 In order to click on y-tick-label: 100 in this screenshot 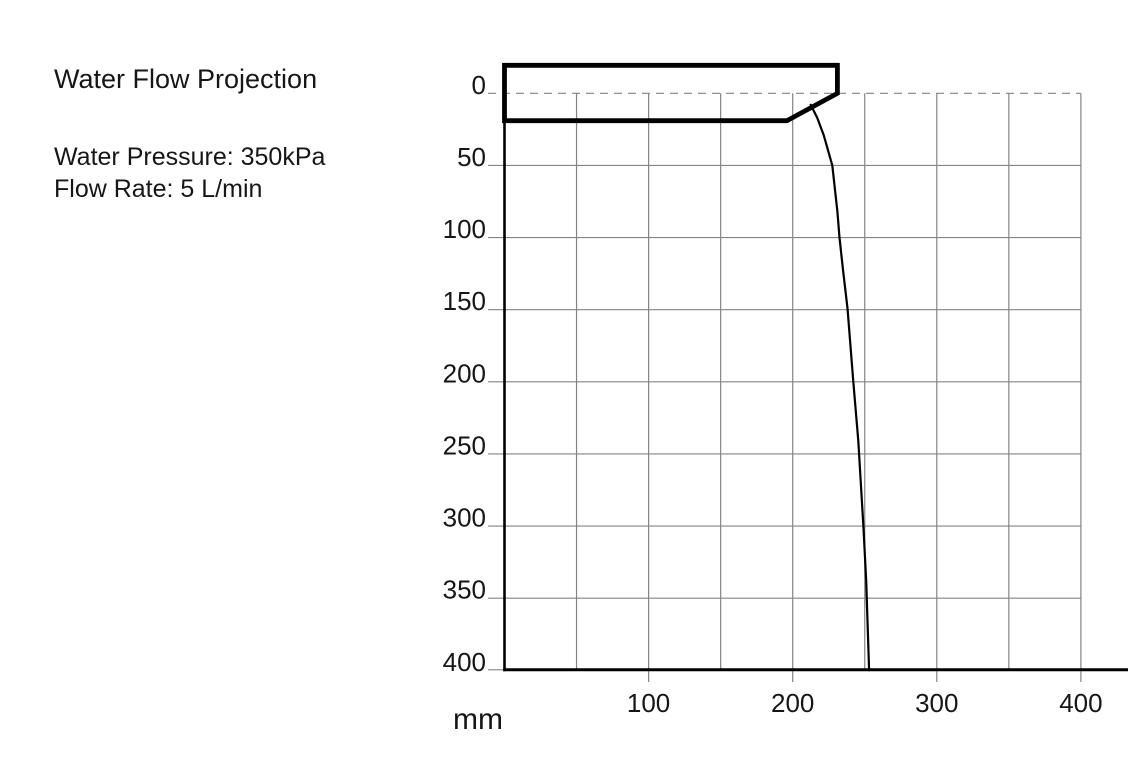, I will do `click(464, 229)`.